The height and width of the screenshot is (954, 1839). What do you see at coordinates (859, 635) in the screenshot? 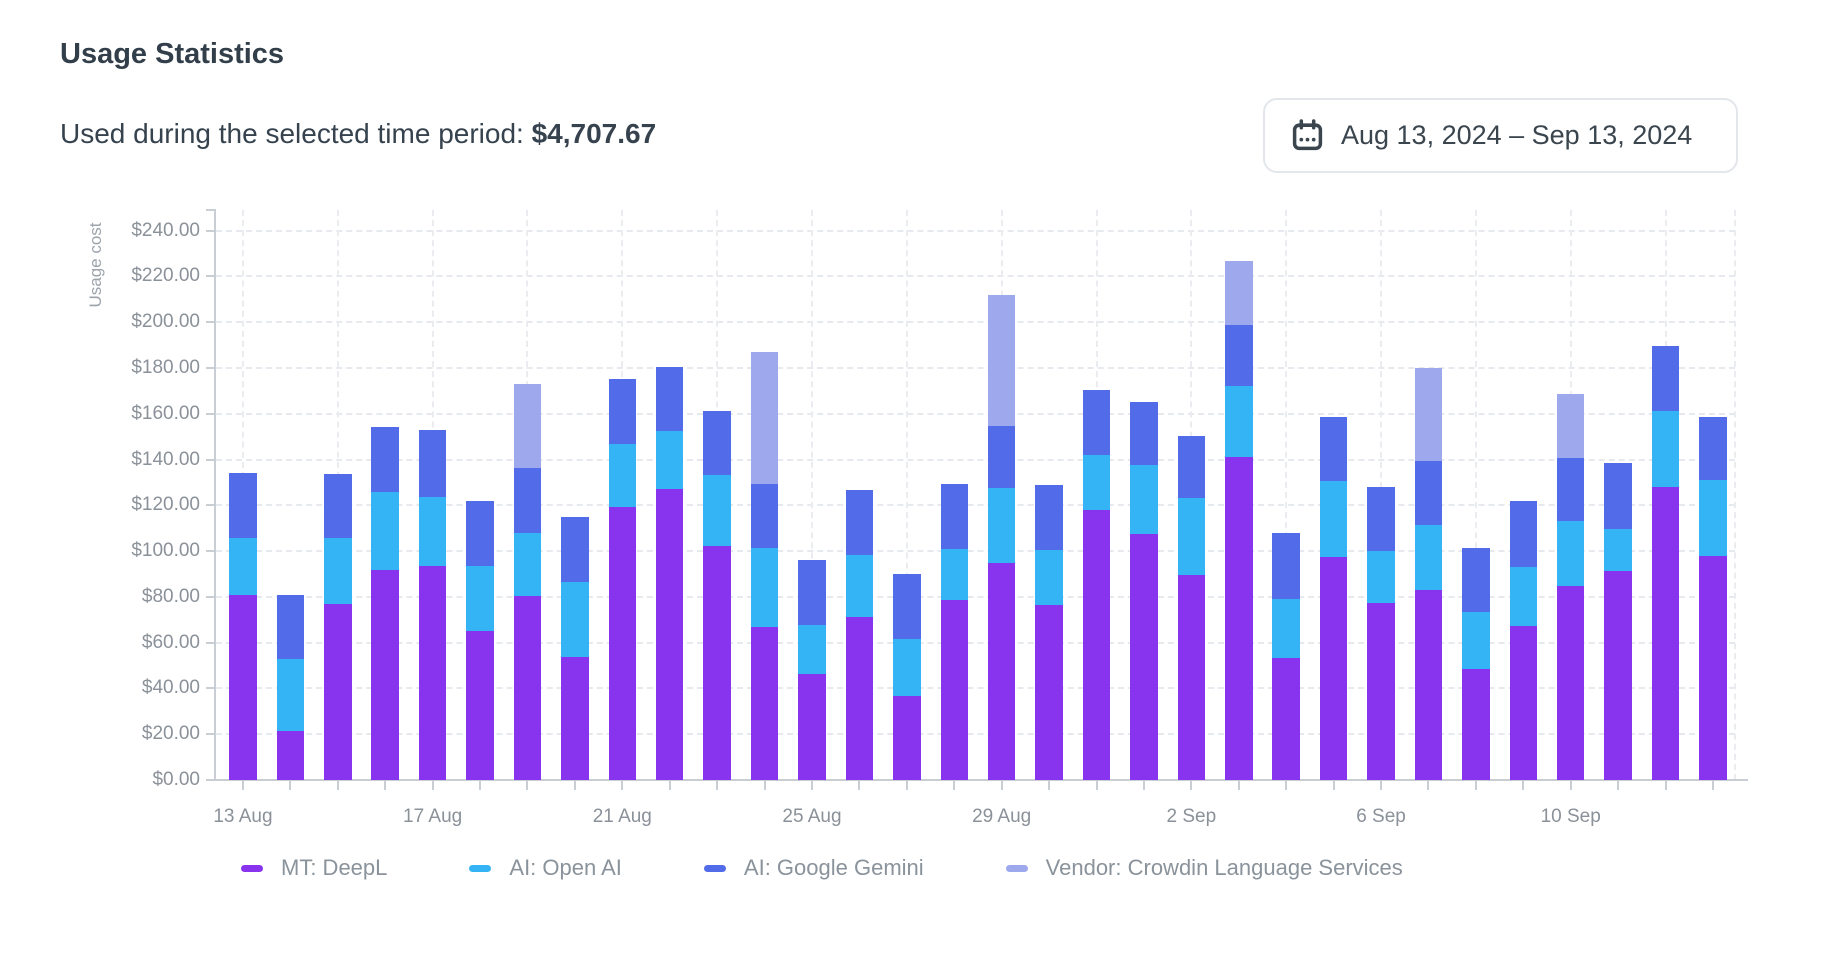
I see `bar-26-aug` at bounding box center [859, 635].